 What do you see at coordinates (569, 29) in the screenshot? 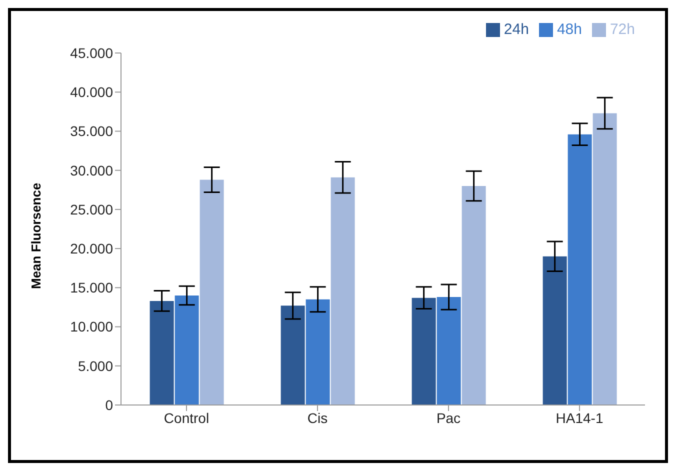
I see `legend-label: 48h` at bounding box center [569, 29].